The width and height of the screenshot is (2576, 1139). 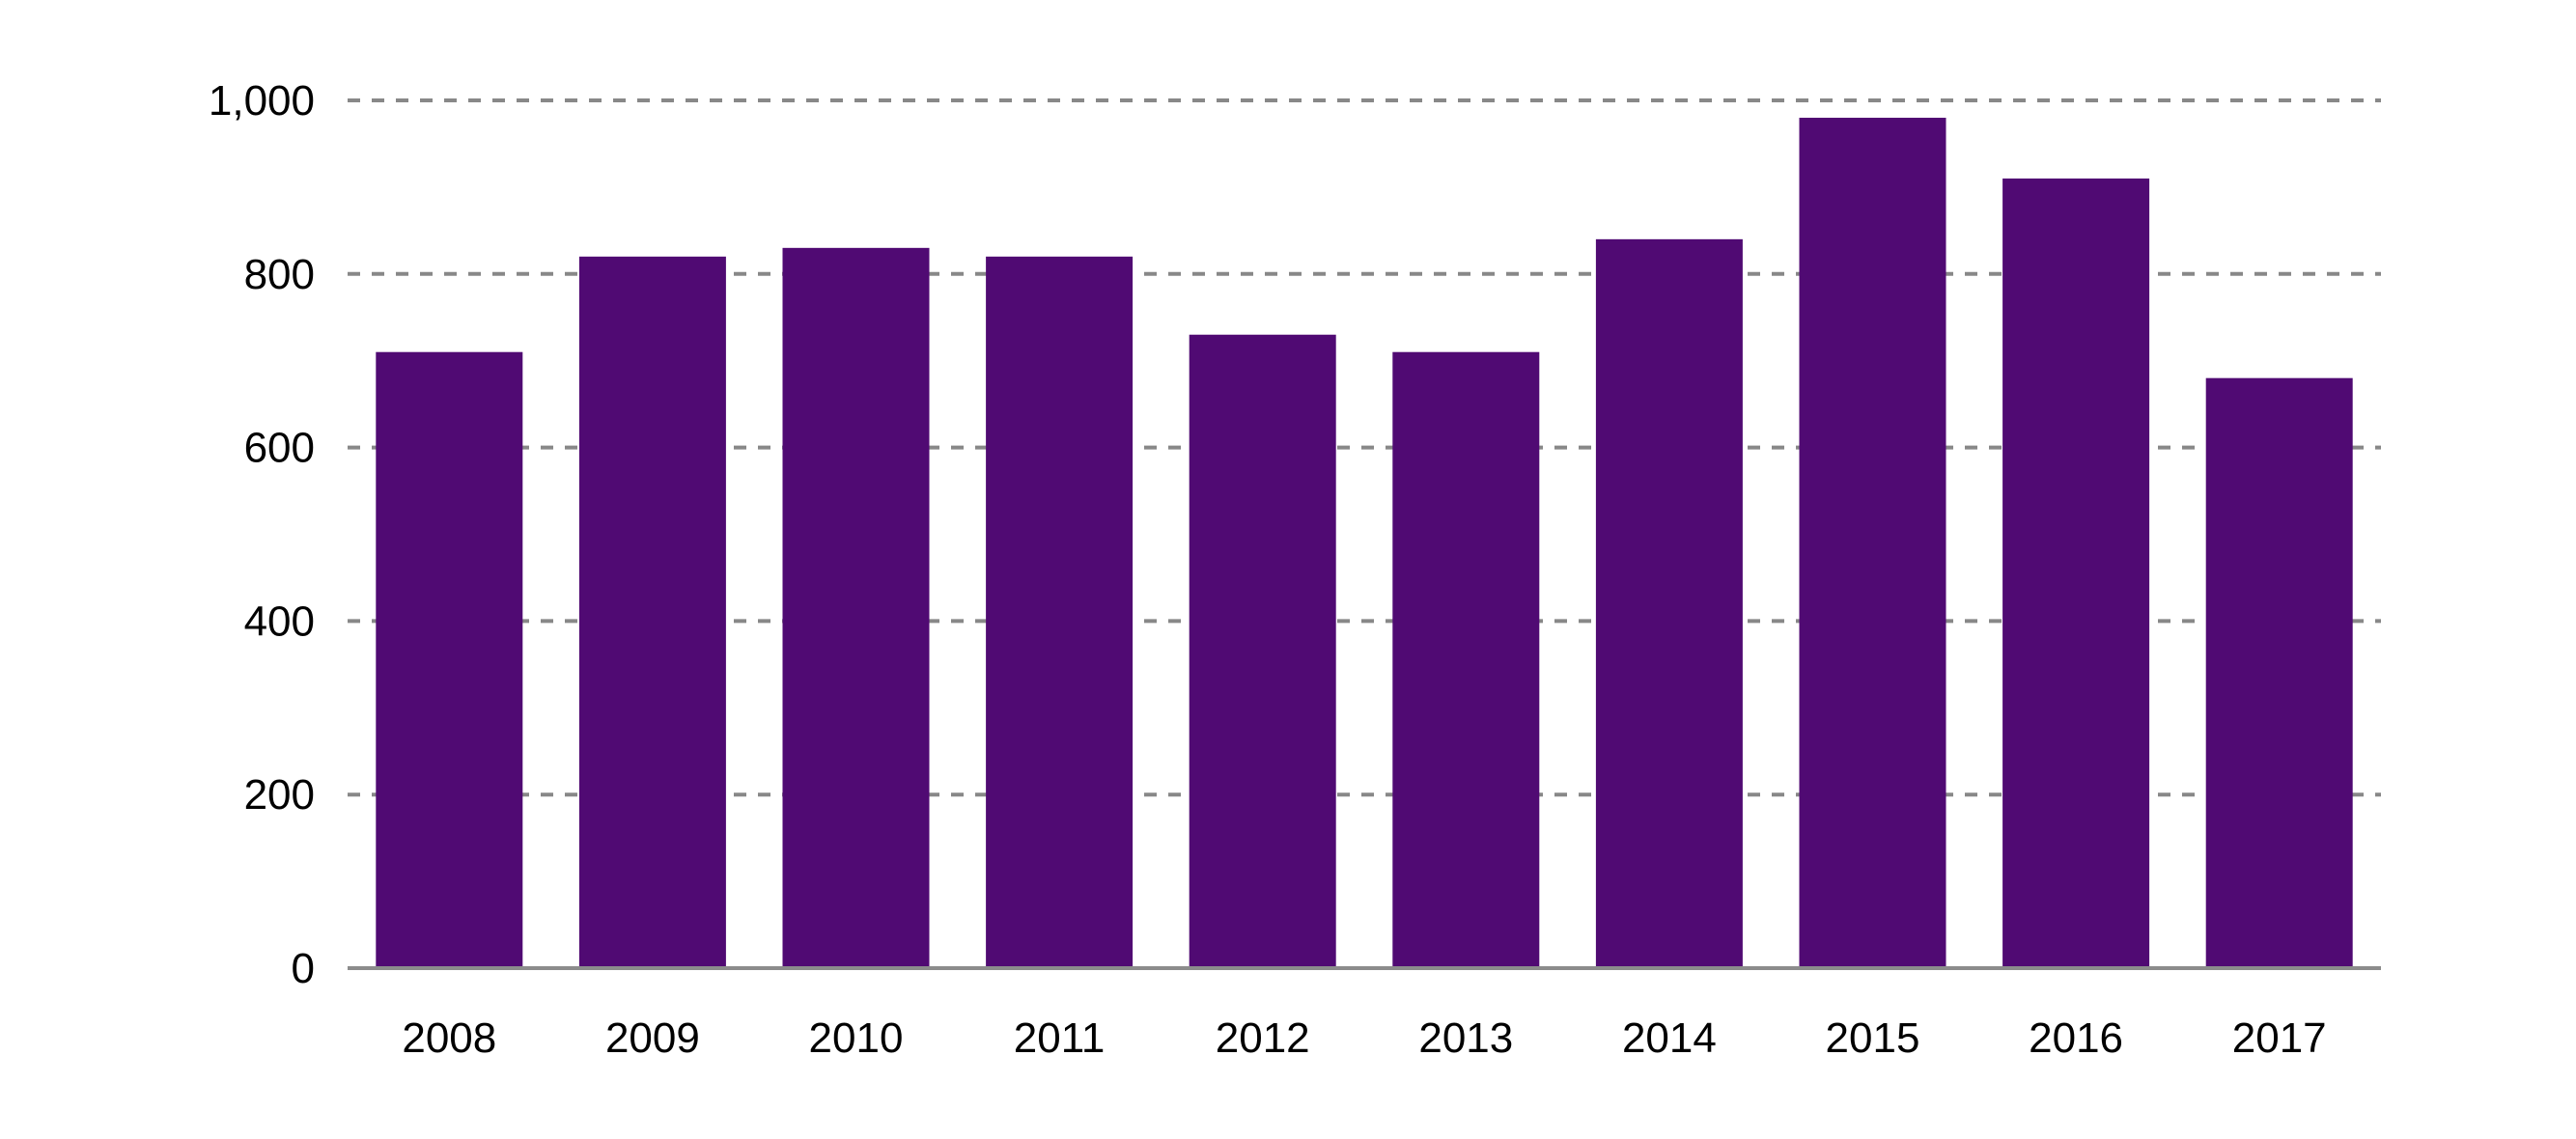 What do you see at coordinates (2280, 1038) in the screenshot?
I see `x-tick-label: 2017` at bounding box center [2280, 1038].